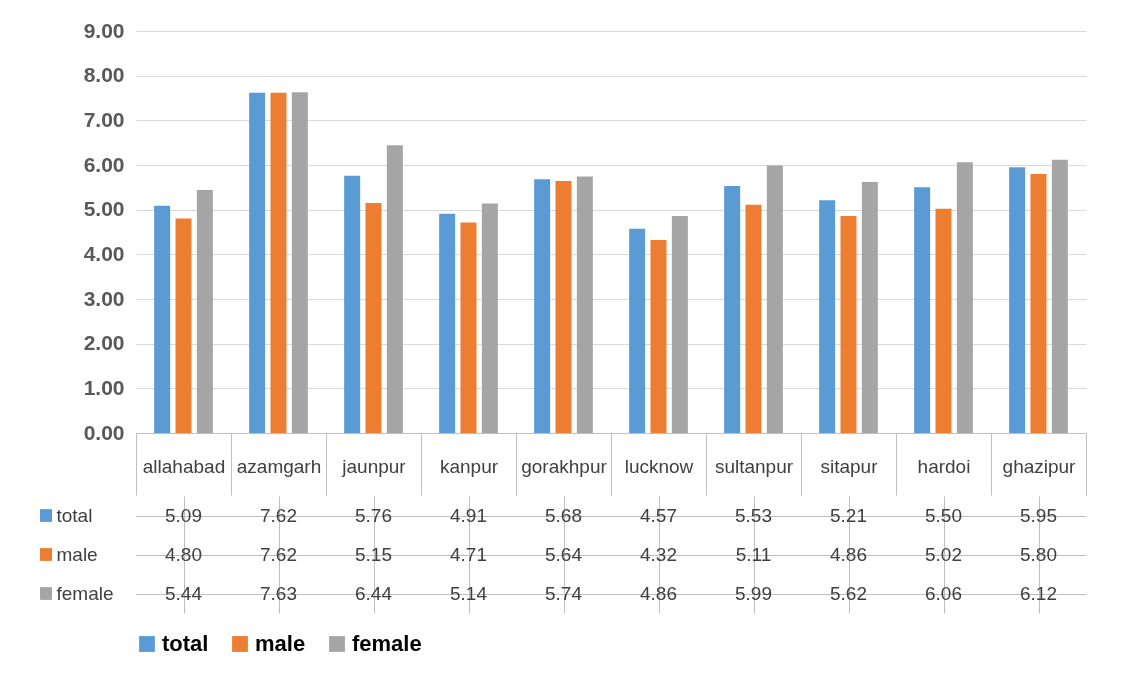  Describe the element at coordinates (183, 515) in the screenshot. I see `data-label: 5.09` at that location.